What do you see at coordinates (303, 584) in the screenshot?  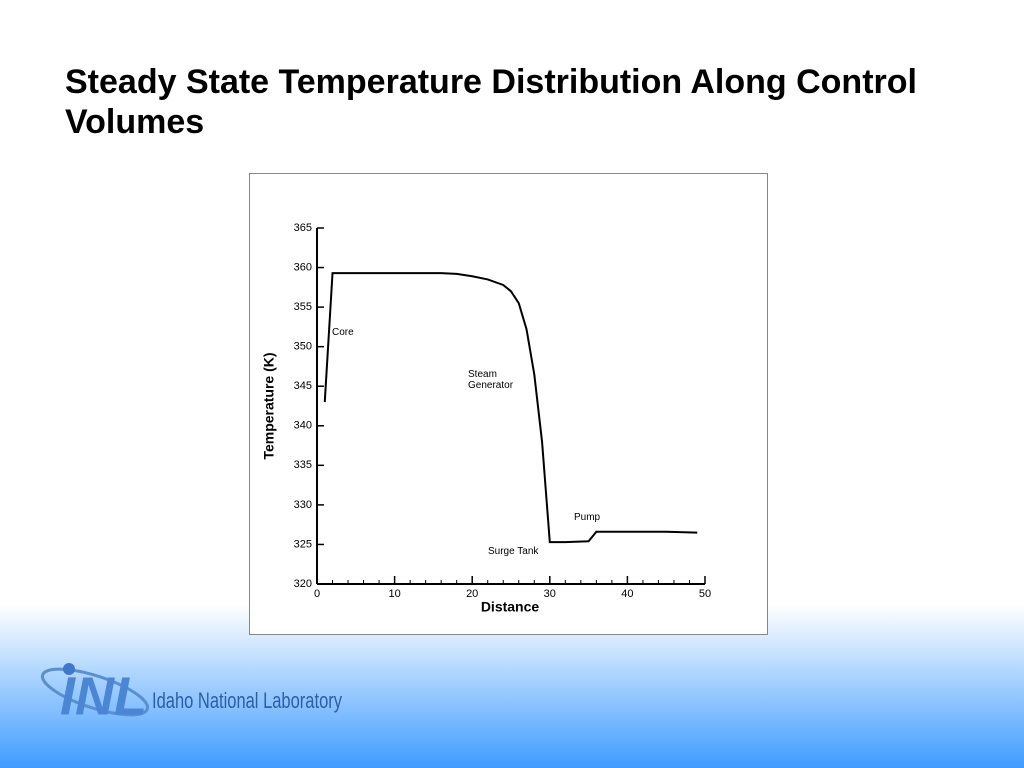 I see `y-tick-label: 320` at bounding box center [303, 584].